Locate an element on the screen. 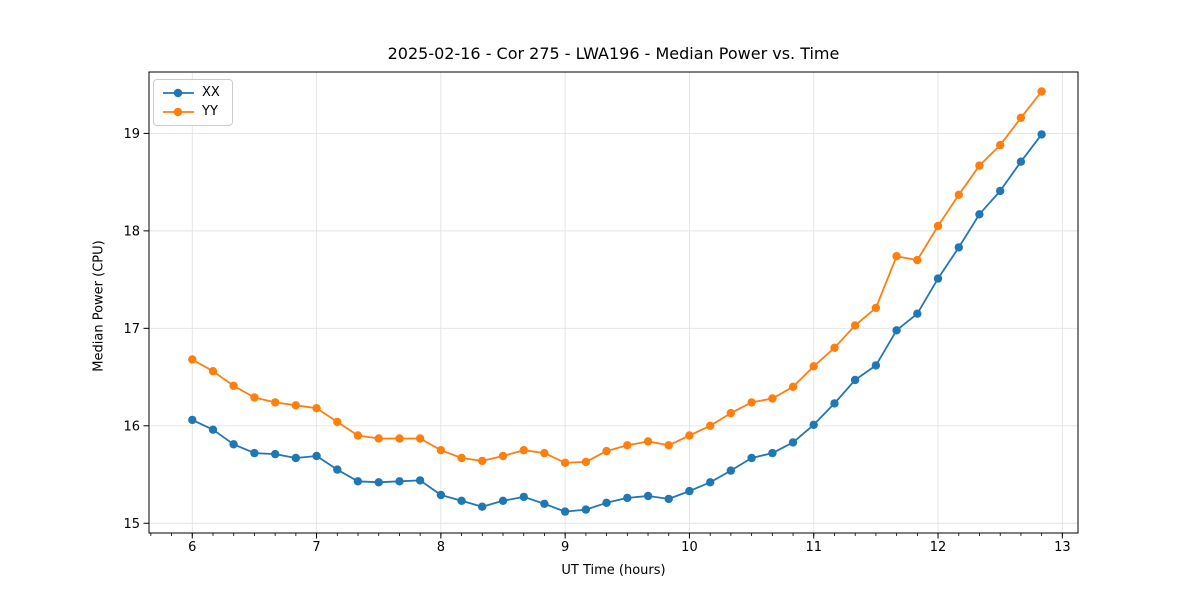 Image resolution: width=1200 pixels, height=600 pixels. y-tick-label: 15 is located at coordinates (131, 524).